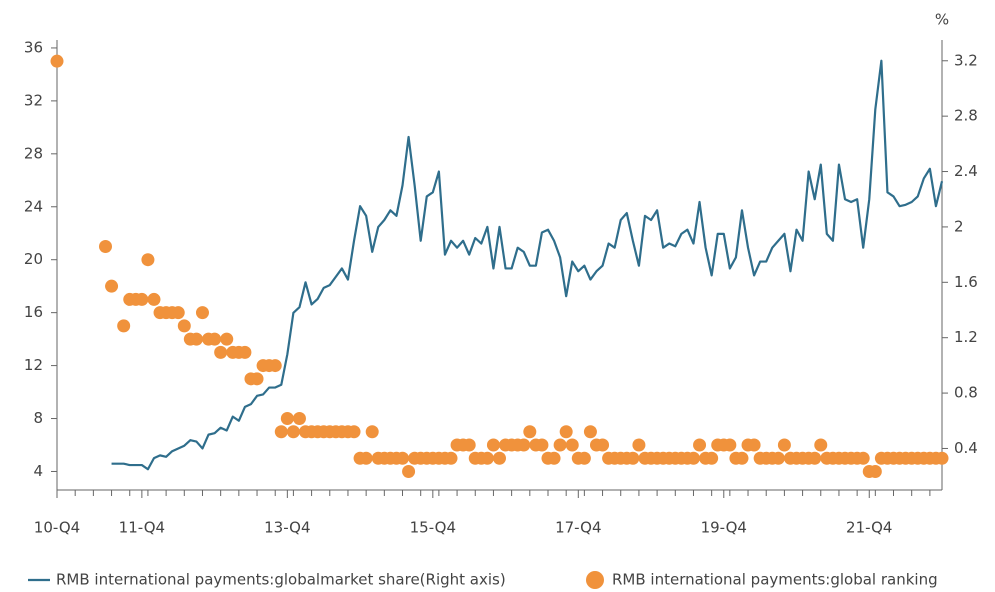  What do you see at coordinates (33, 100) in the screenshot?
I see `y-tick-label: 32` at bounding box center [33, 100].